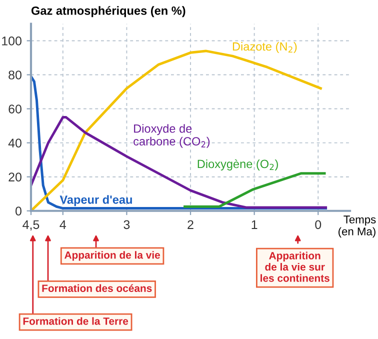  Describe the element at coordinates (15, 109) in the screenshot. I see `y-tick-label: 60` at that location.